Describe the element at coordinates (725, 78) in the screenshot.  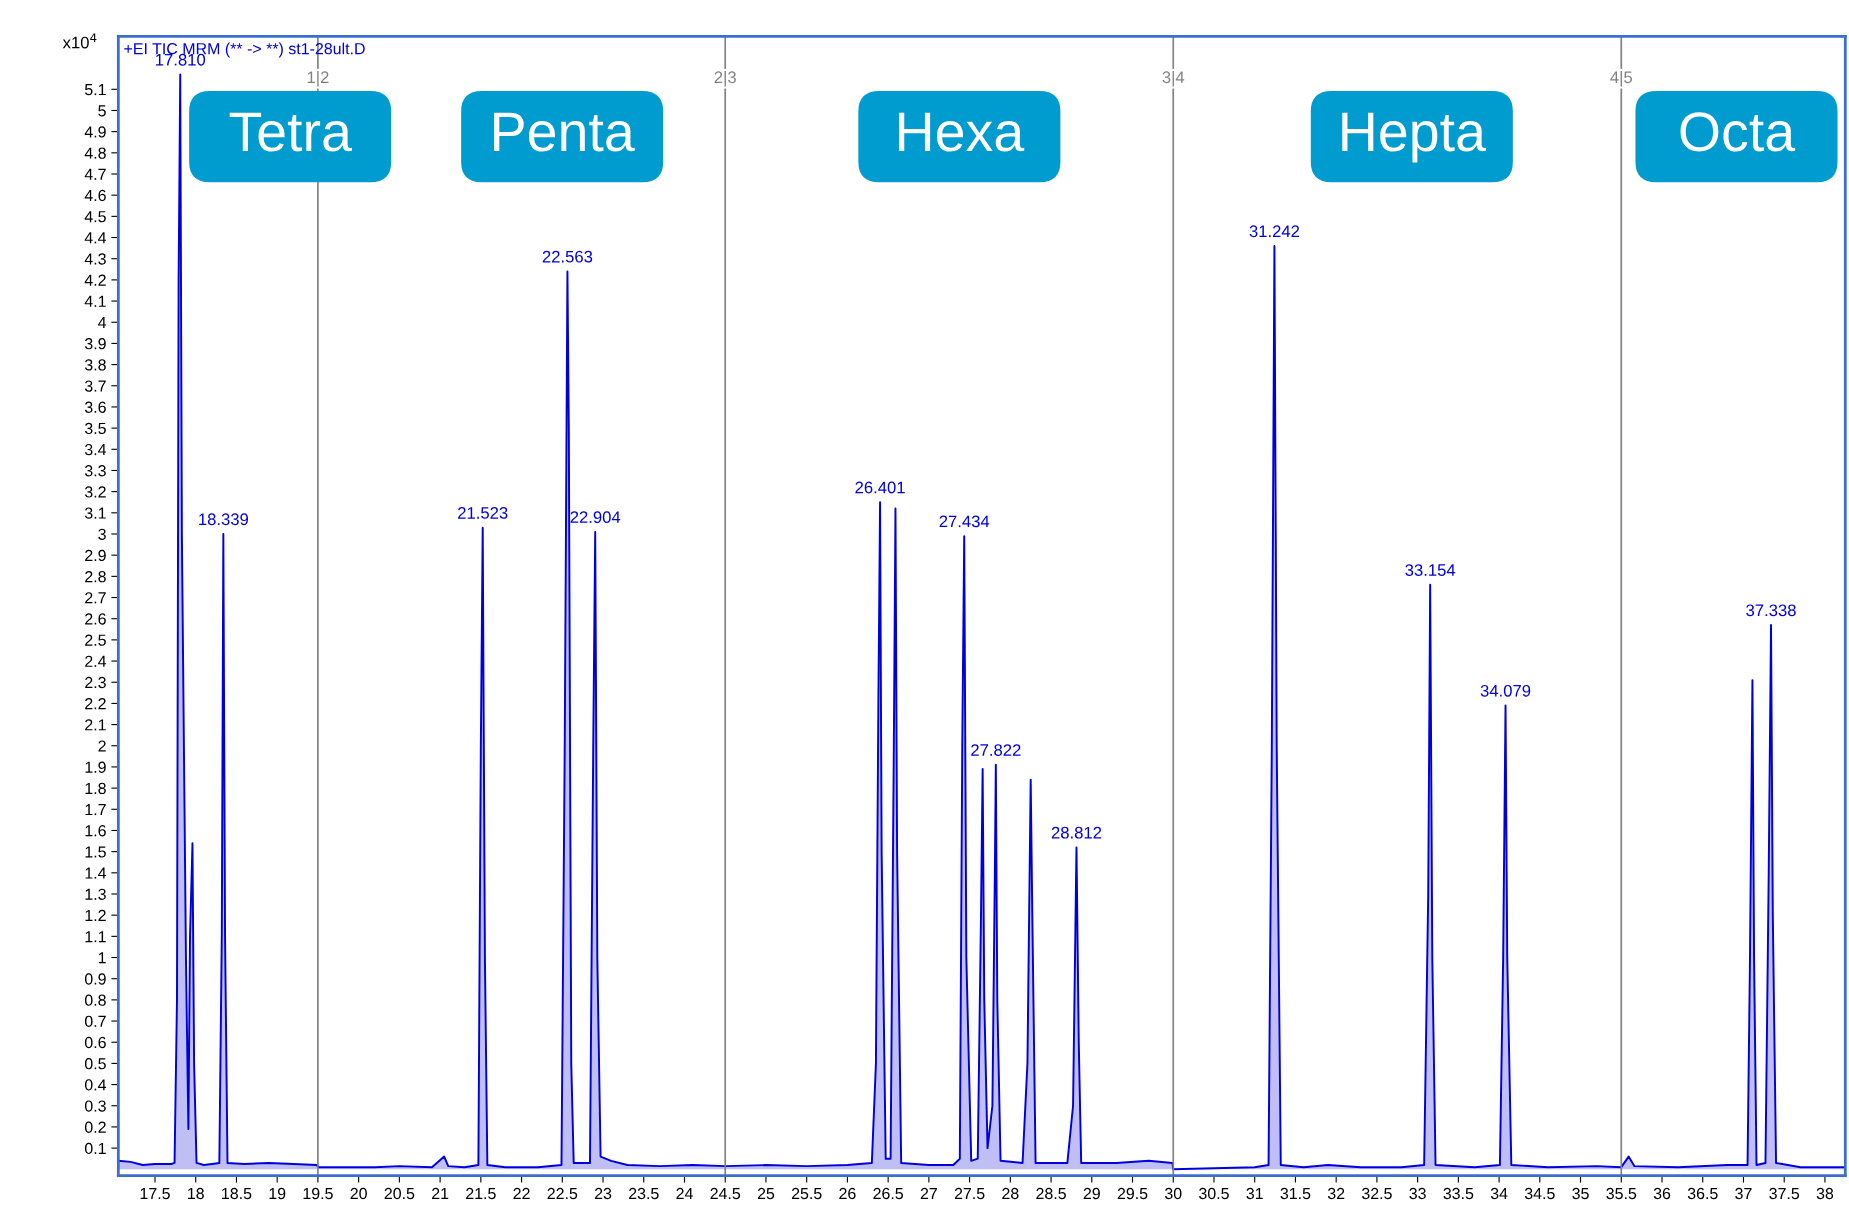
I see `annotation: 2|3` at that location.